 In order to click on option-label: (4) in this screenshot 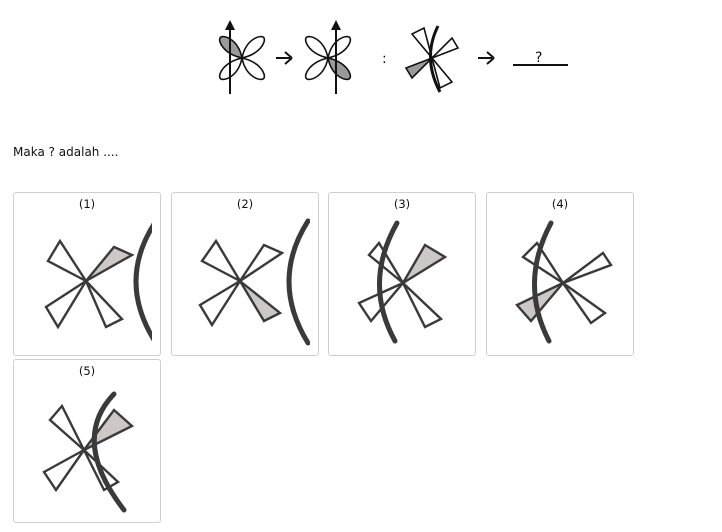, I will do `click(560, 204)`.